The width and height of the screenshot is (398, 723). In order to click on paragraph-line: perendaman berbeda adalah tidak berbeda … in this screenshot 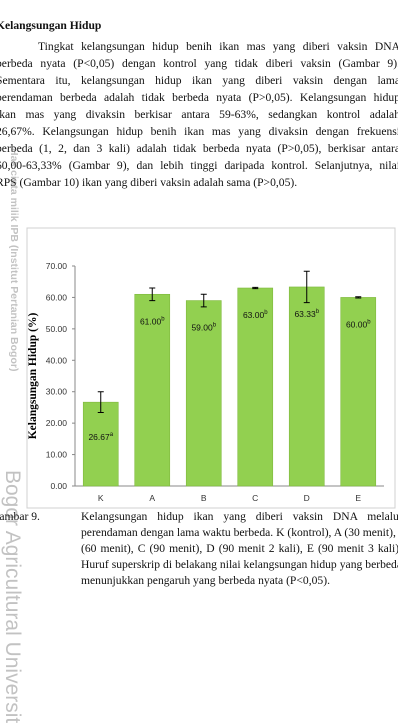, I will do `click(199, 97)`.